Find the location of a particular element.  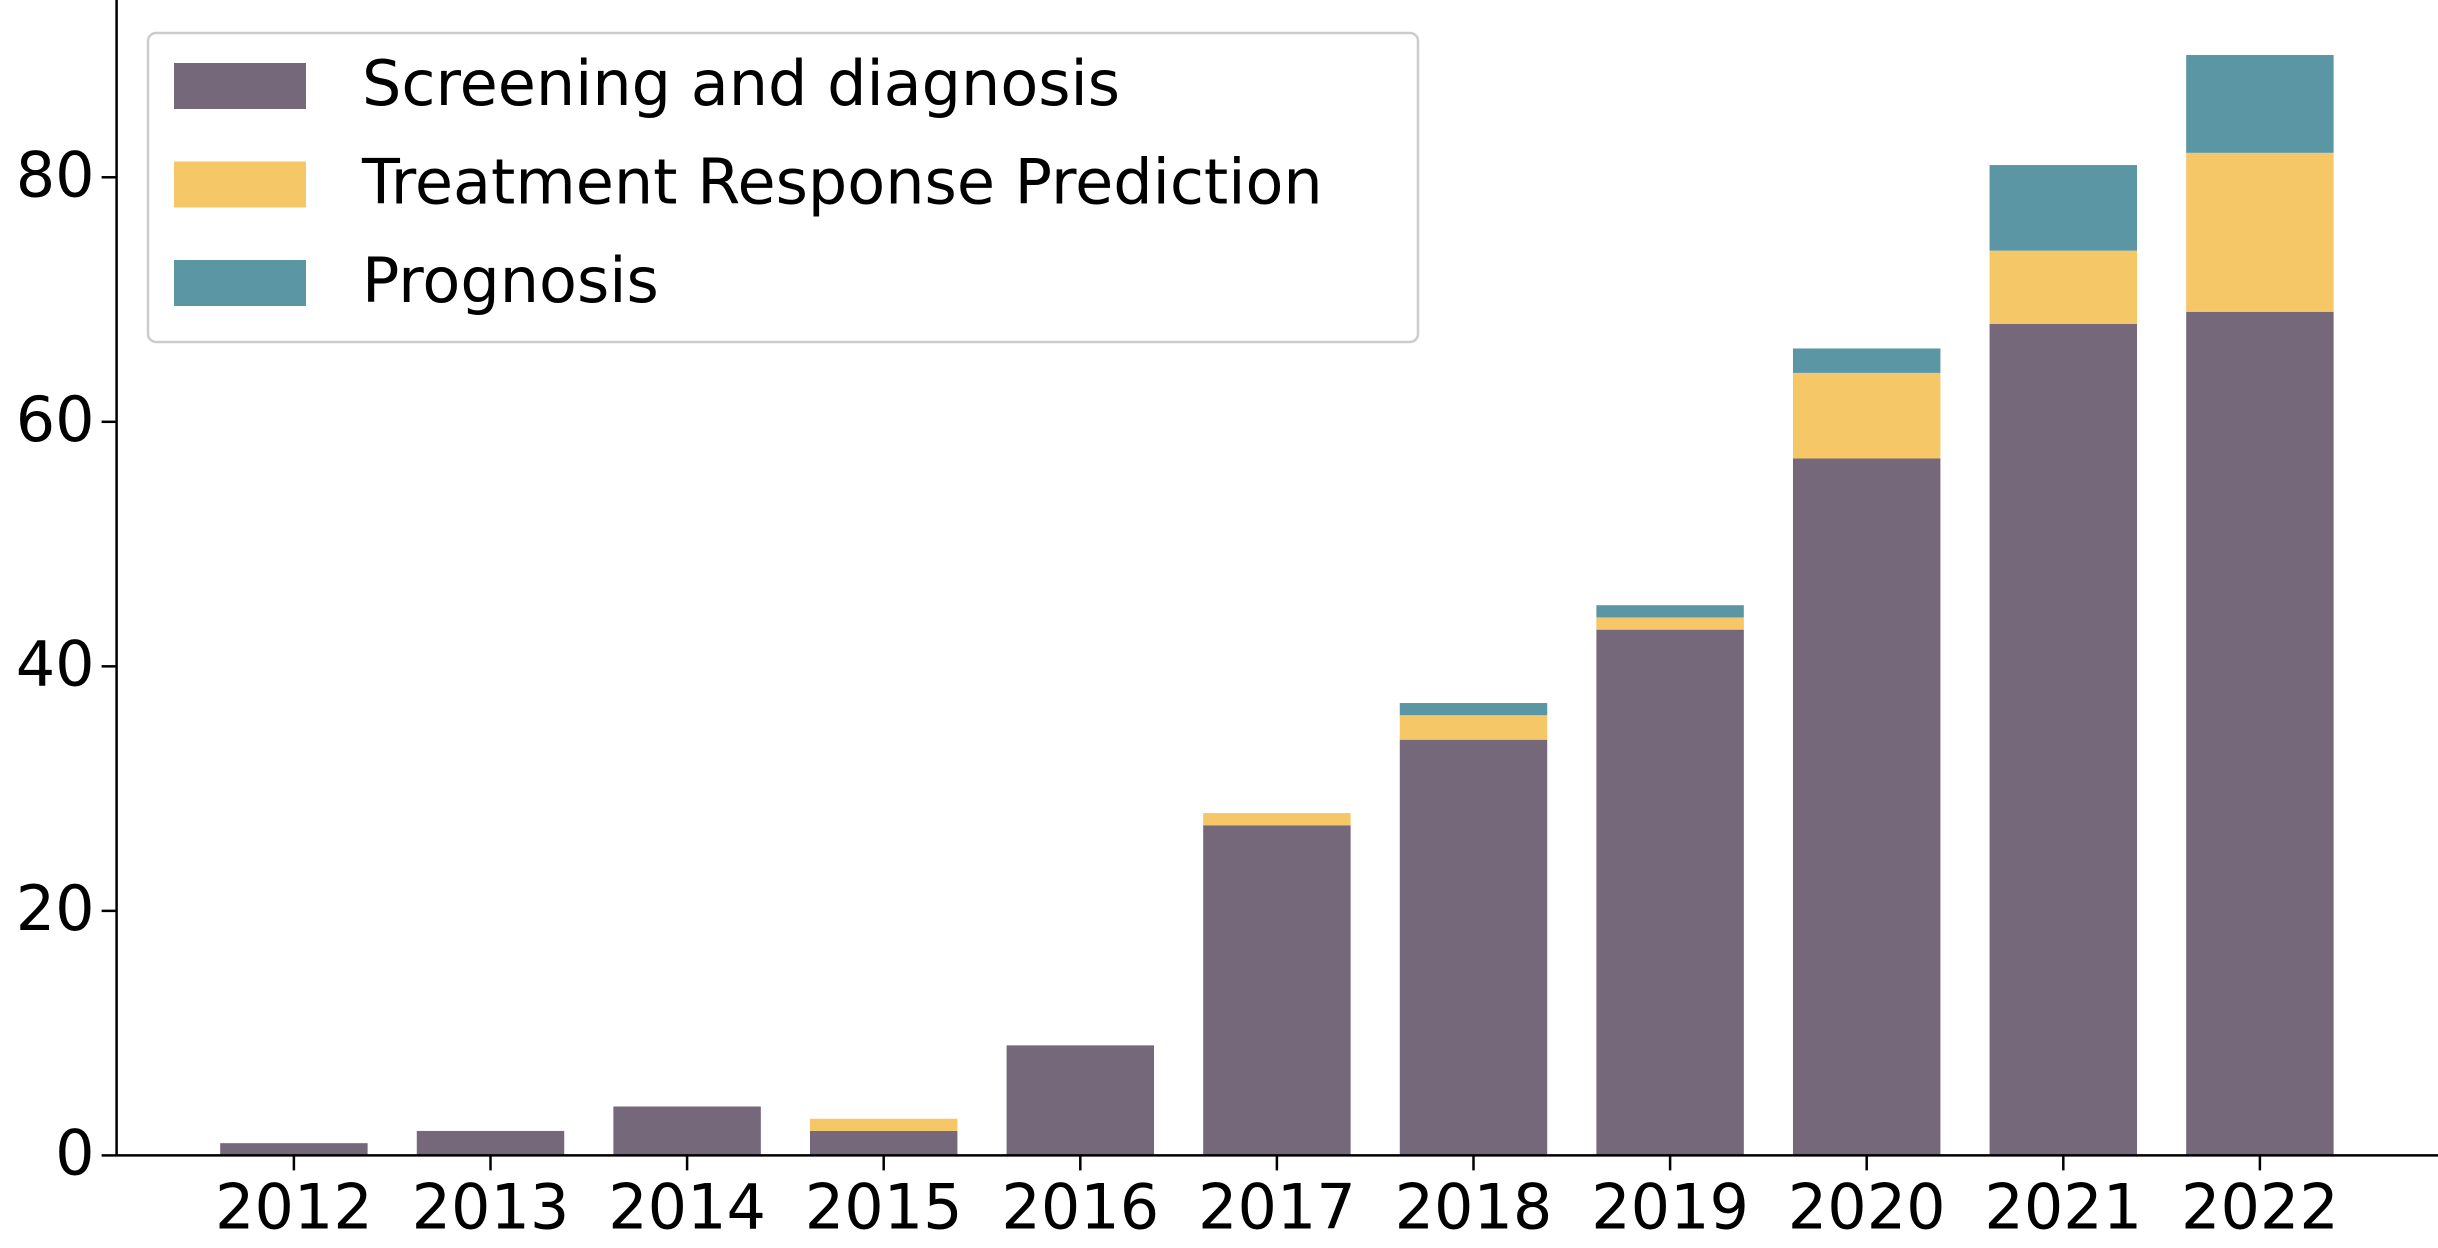

legend-label: Prognosis is located at coordinates (510, 280).